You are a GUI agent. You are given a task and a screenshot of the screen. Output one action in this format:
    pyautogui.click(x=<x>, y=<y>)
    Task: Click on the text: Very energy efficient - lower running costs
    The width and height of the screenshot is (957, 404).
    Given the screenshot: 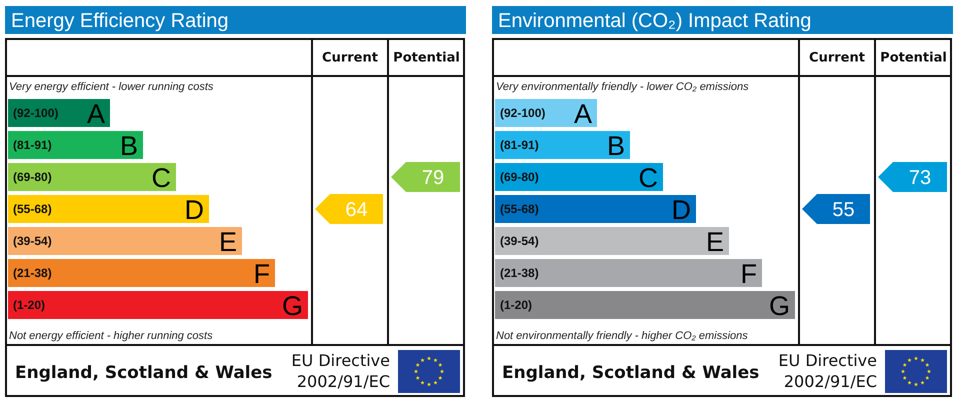 What is the action you would take?
    pyautogui.click(x=111, y=87)
    